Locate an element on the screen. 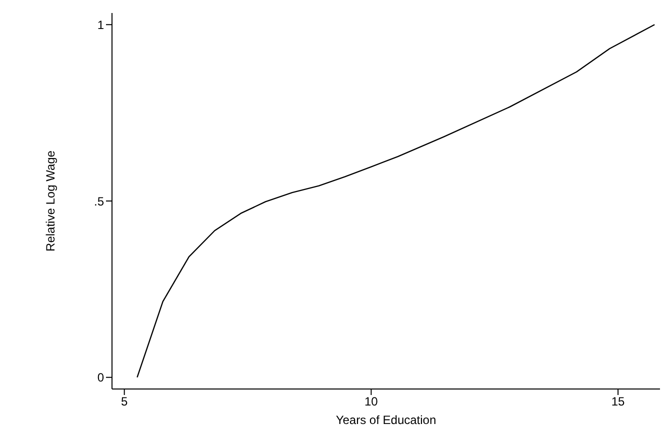  y-tick-label: .5 is located at coordinates (99, 201).